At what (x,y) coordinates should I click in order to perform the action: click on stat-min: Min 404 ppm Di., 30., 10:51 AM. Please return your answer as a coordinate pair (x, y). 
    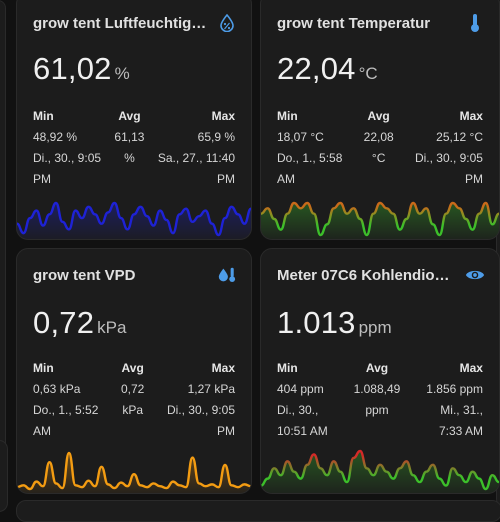
    Looking at the image, I should click on (302, 399).